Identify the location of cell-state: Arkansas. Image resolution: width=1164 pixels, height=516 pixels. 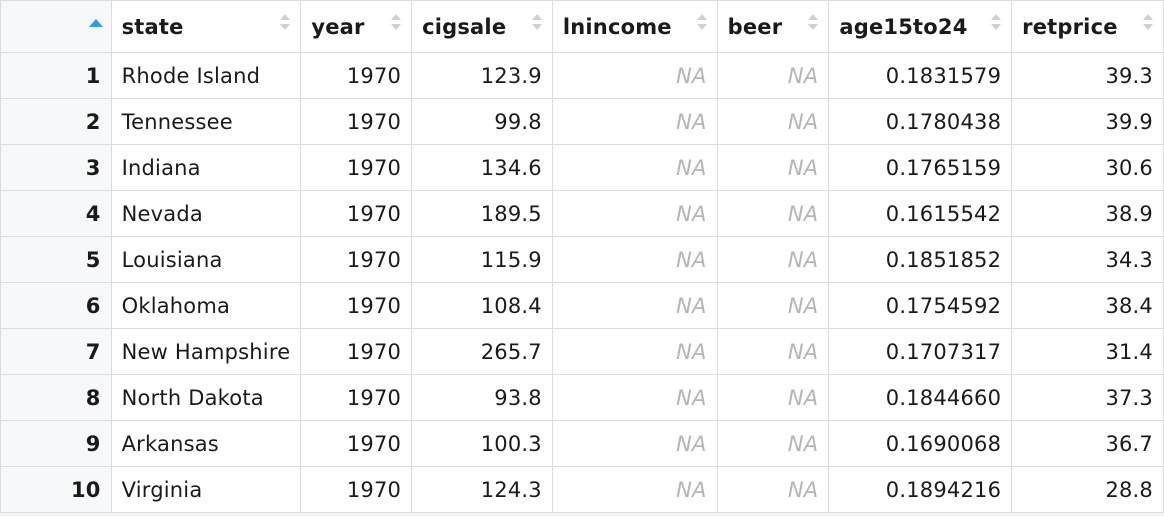
(206, 443).